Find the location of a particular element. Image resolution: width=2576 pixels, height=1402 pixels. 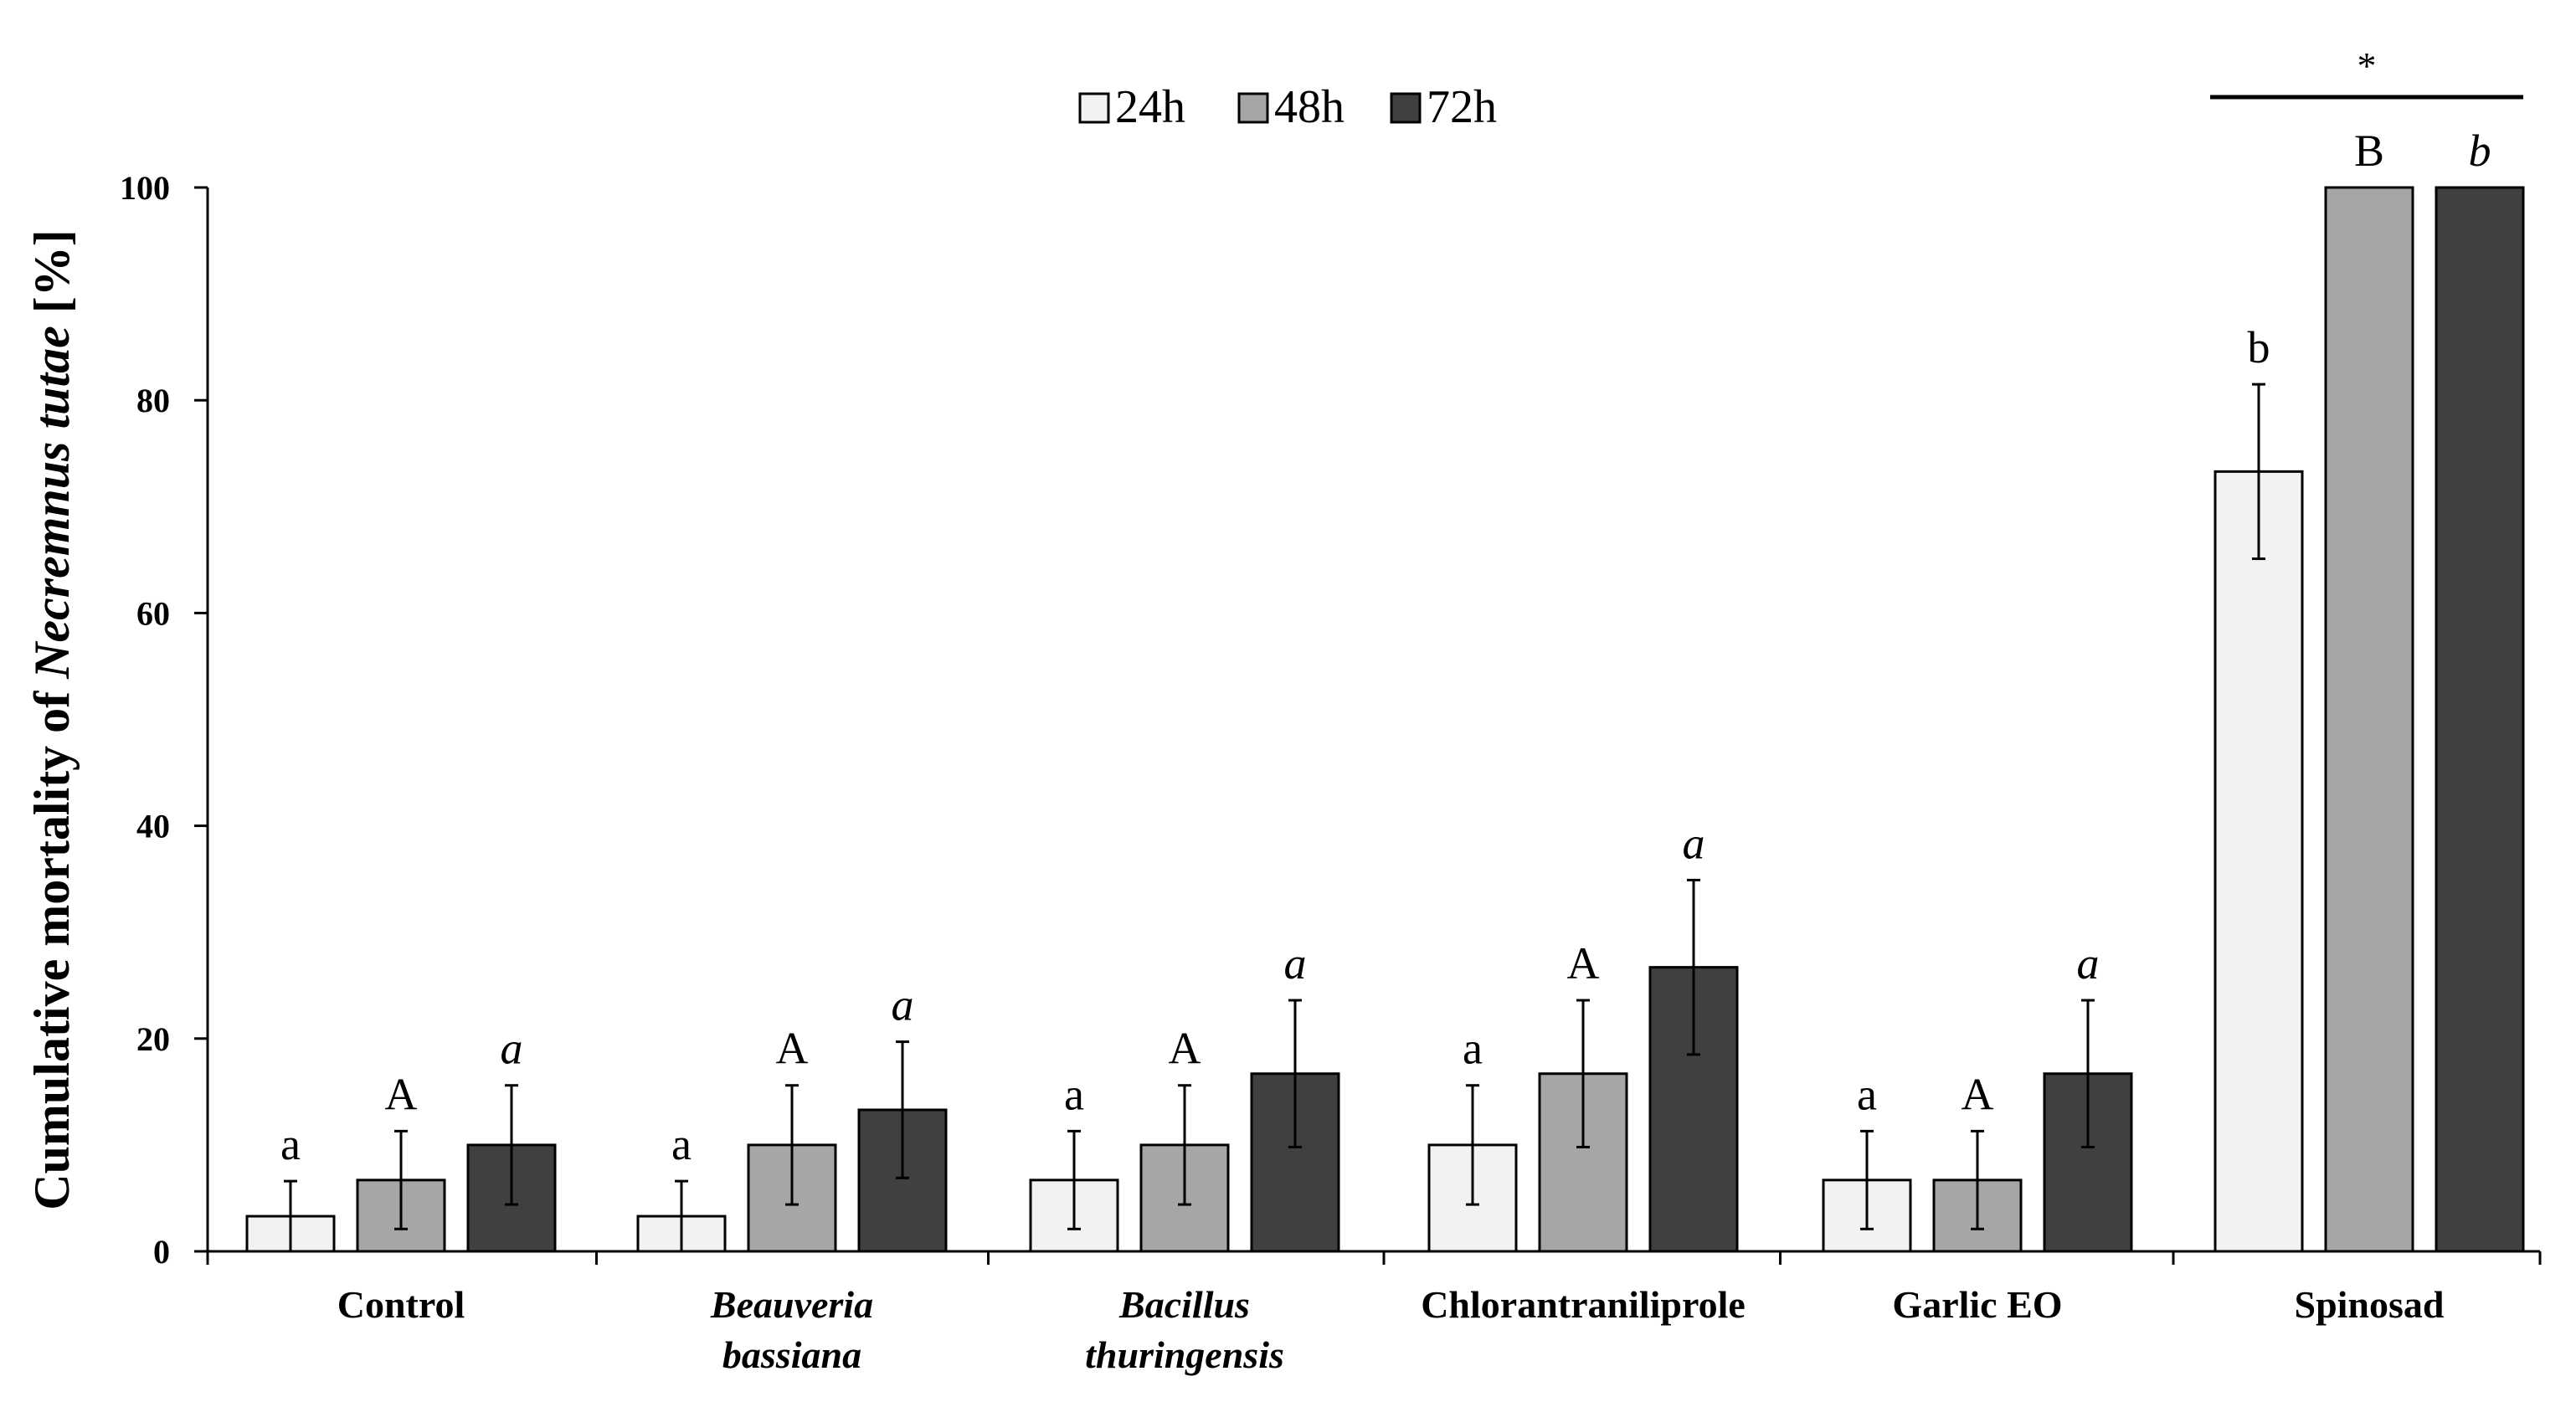

category-label: Garlic EO is located at coordinates (1977, 1305).